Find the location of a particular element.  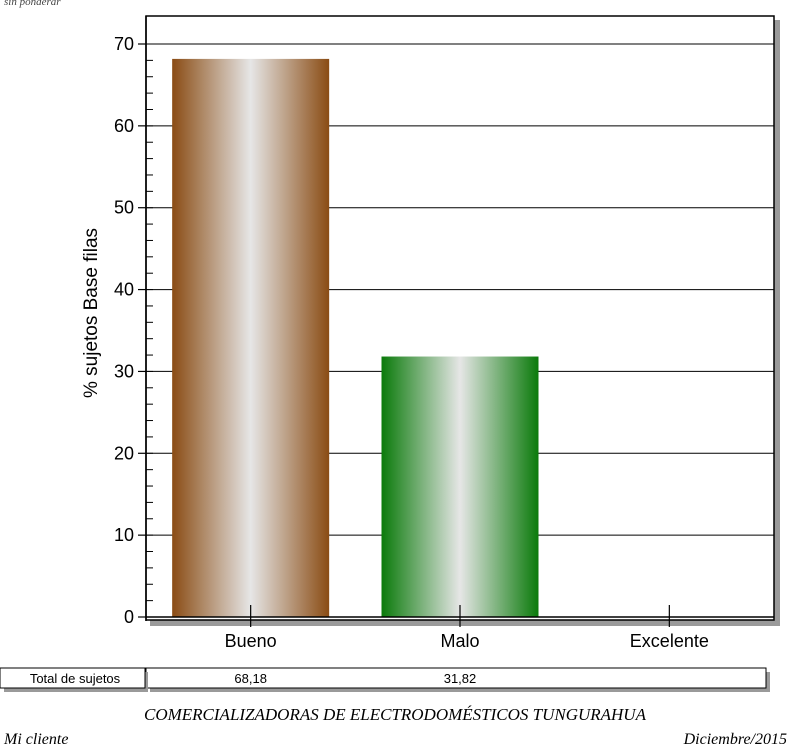

y-tick-label: 70 is located at coordinates (124, 44).